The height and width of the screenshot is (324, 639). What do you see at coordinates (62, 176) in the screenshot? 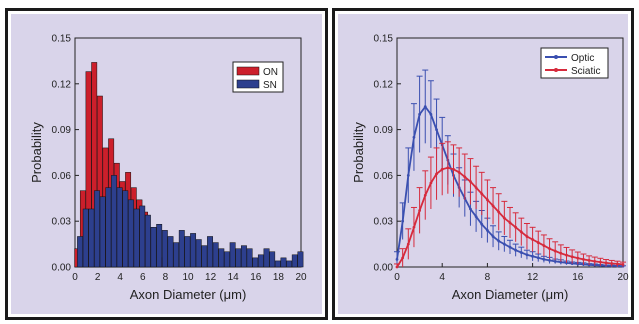
I see `y-tick-label: 0.06` at bounding box center [62, 176].